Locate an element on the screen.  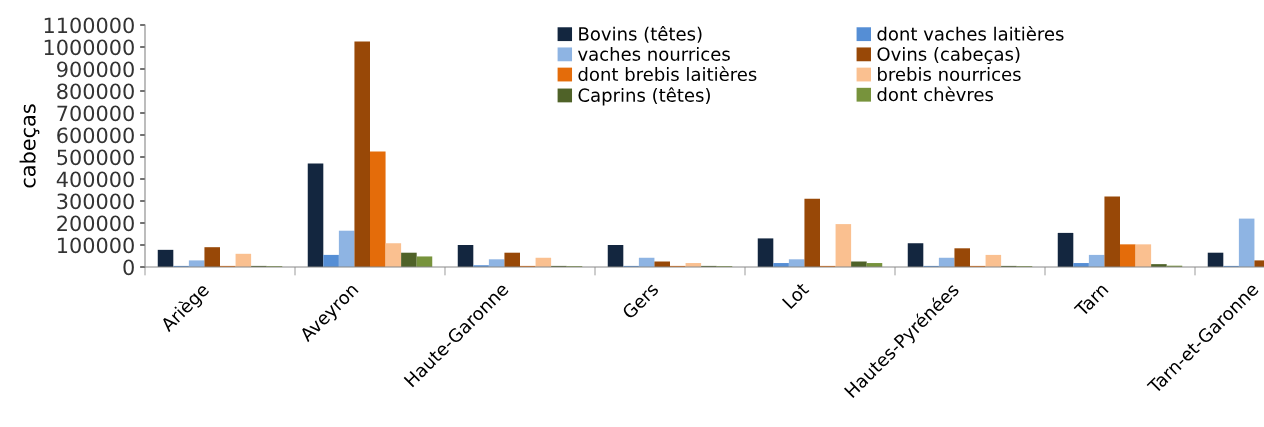
y-tick-label: 0 is located at coordinates (128, 267).